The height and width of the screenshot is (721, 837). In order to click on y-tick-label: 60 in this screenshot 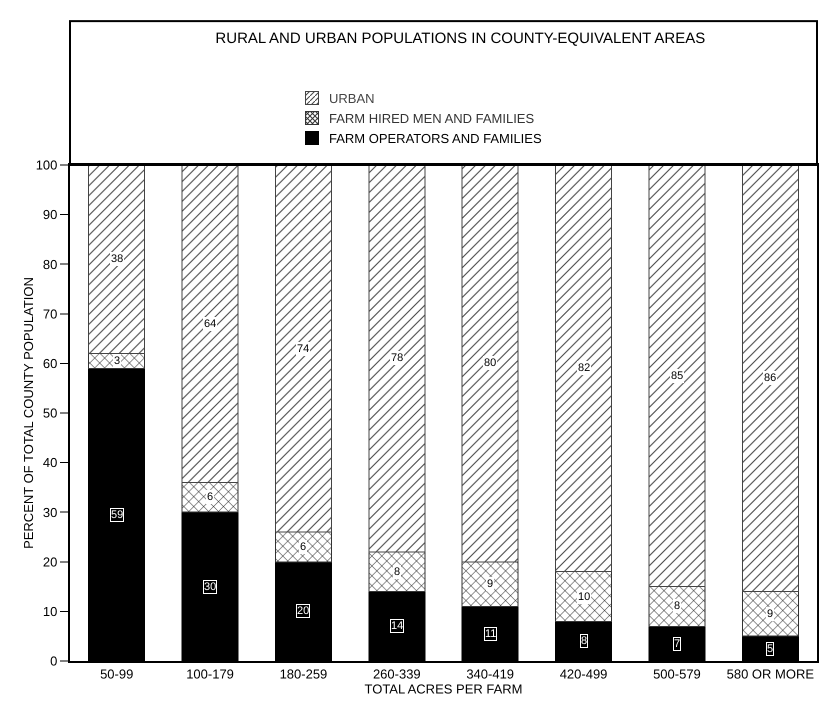, I will do `click(50, 363)`.